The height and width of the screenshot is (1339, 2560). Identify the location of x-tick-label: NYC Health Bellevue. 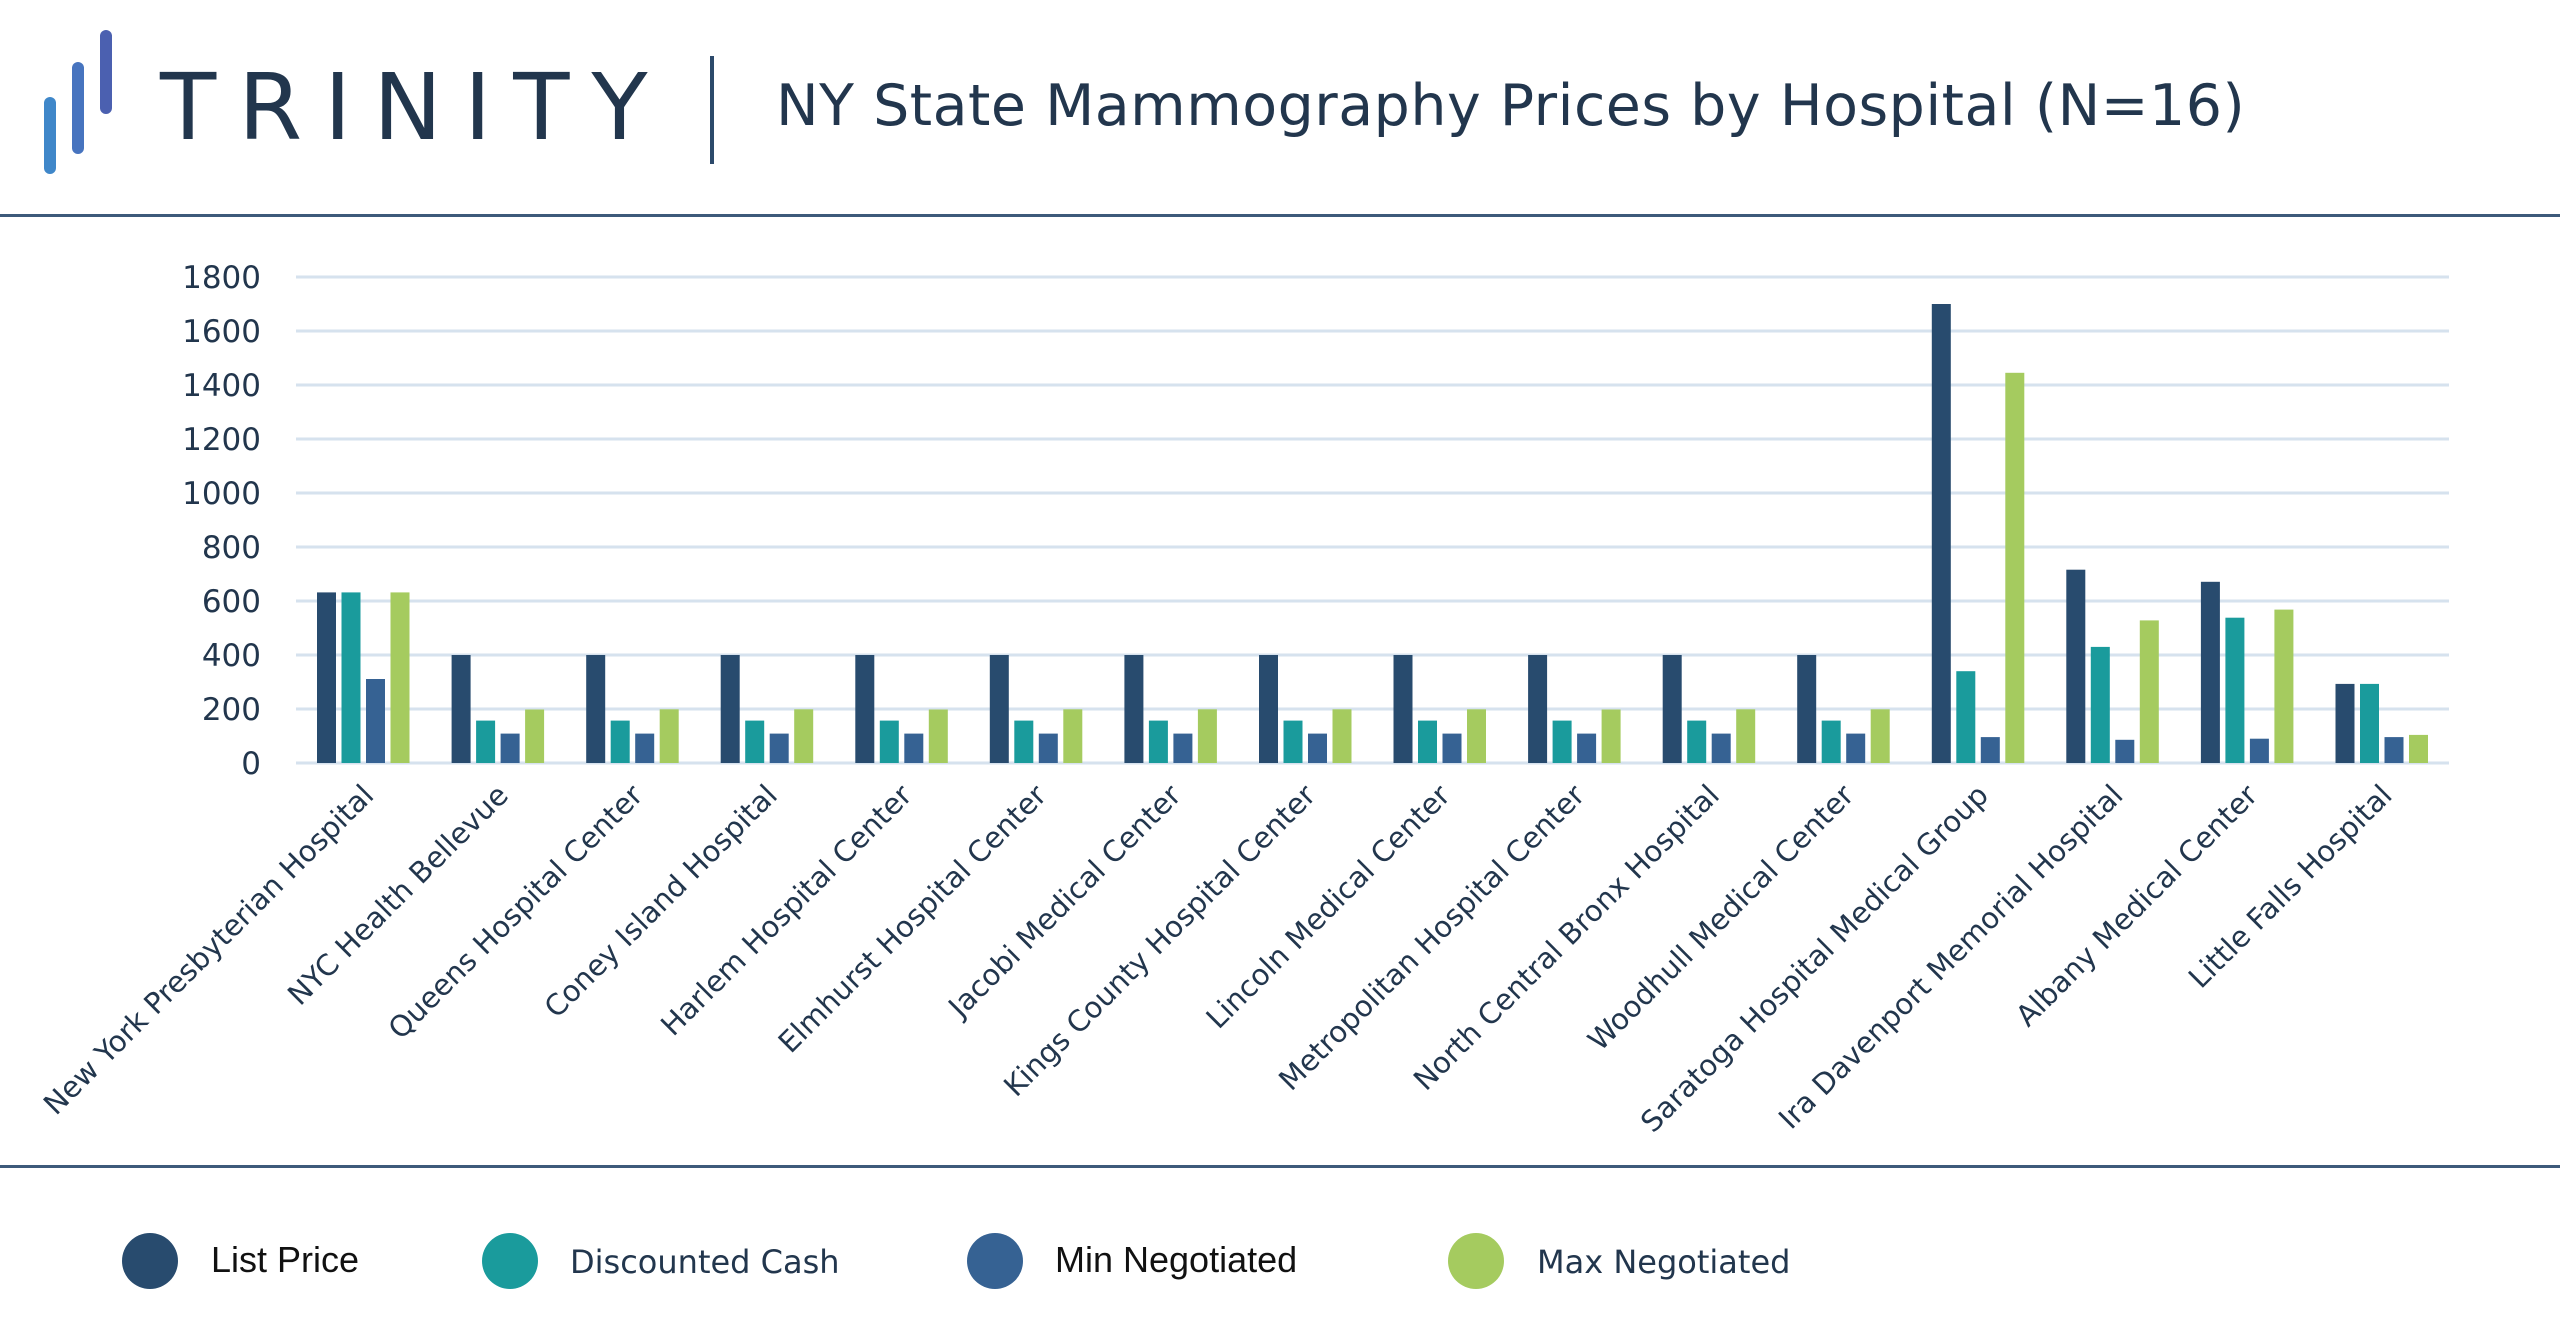
(398, 895).